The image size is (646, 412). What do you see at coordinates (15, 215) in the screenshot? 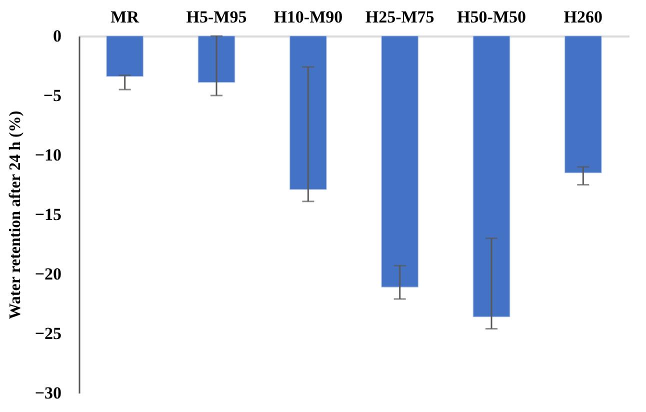
I see `y-axis-title: Water retention after 24 h (%)` at bounding box center [15, 215].